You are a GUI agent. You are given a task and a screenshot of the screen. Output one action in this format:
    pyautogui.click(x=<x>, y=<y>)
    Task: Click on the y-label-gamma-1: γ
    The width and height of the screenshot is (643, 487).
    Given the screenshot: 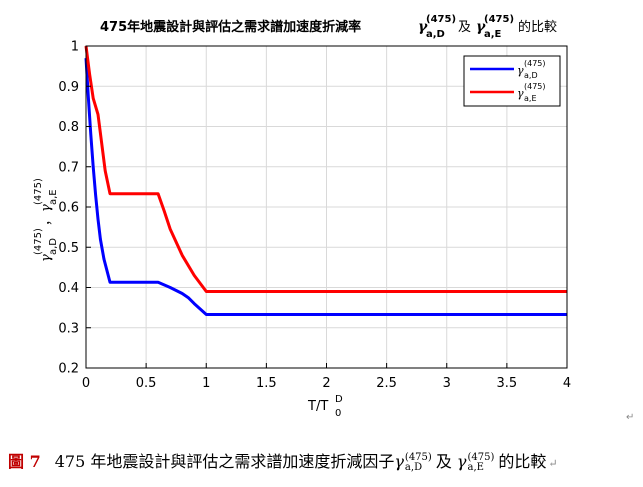 What is the action you would take?
    pyautogui.click(x=46, y=258)
    